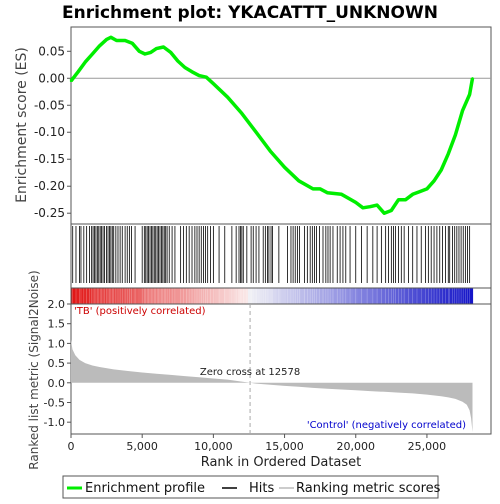 This screenshot has width=500, height=504. I want to click on x-tick-label: 0, so click(71, 446).